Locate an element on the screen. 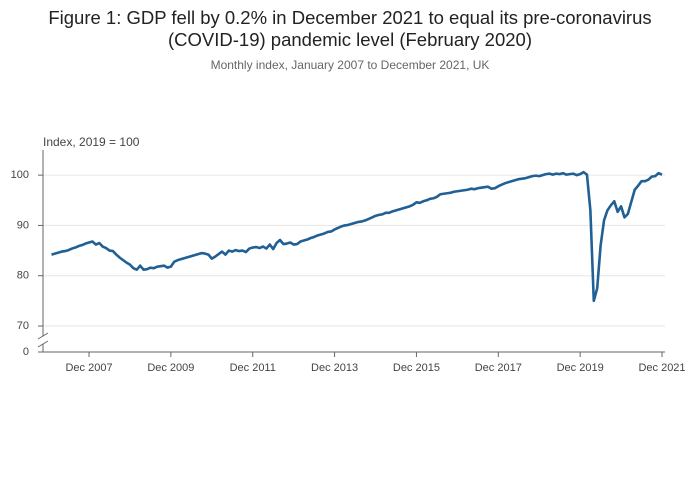 The image size is (700, 502). x-tick-label: Dec 2009 is located at coordinates (170, 368).